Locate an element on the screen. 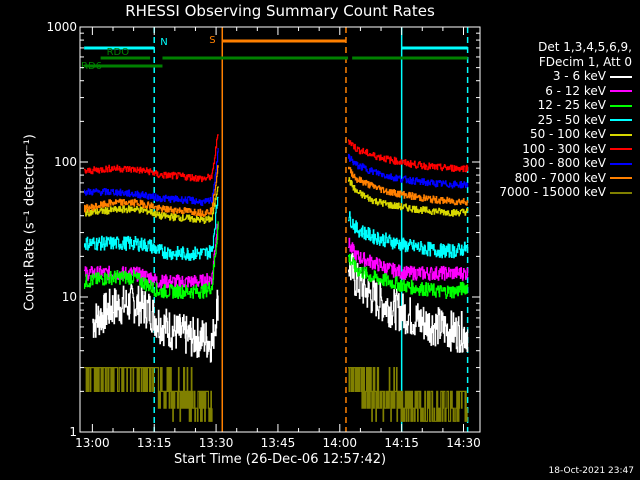  legend-entry: 300 - 800 keV is located at coordinates (552, 163).